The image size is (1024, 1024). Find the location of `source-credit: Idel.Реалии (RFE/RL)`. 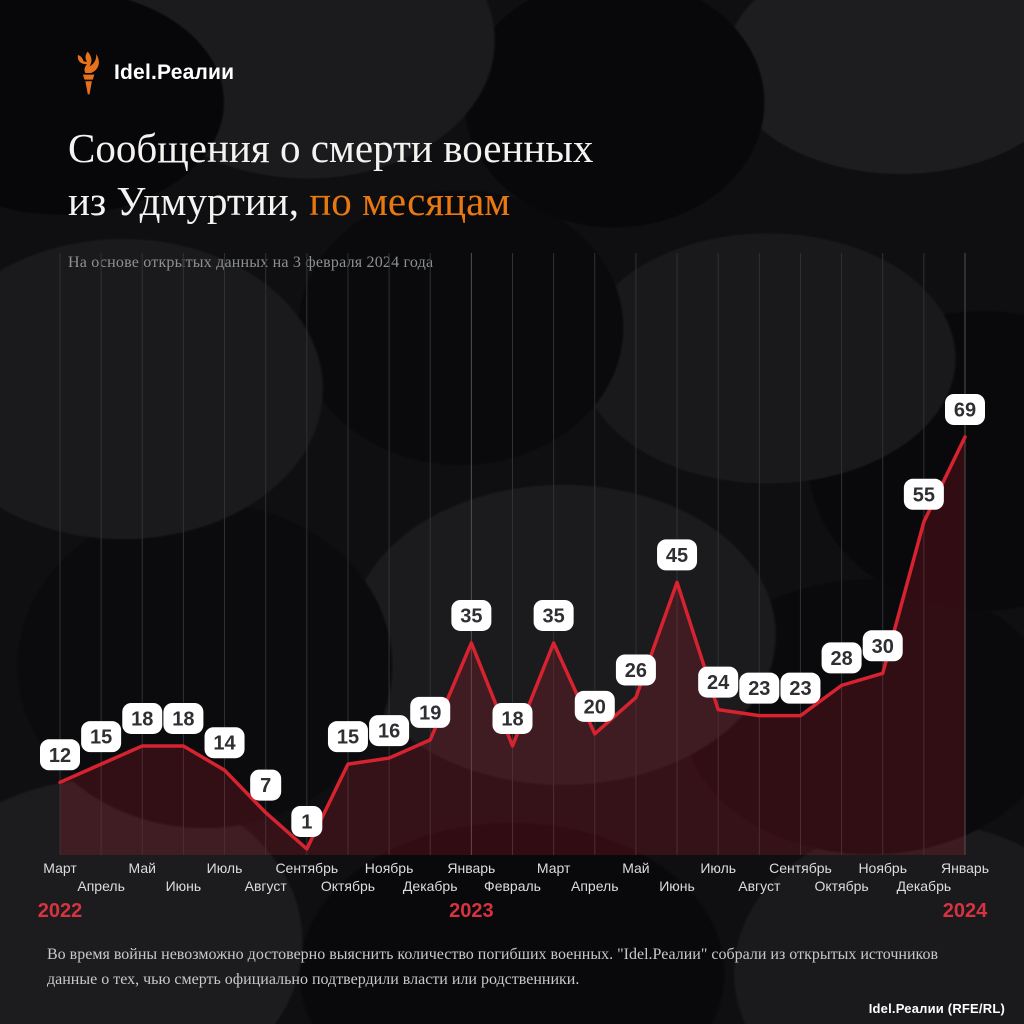

source-credit: Idel.Реалии (RFE/RL) is located at coordinates (936, 1008).